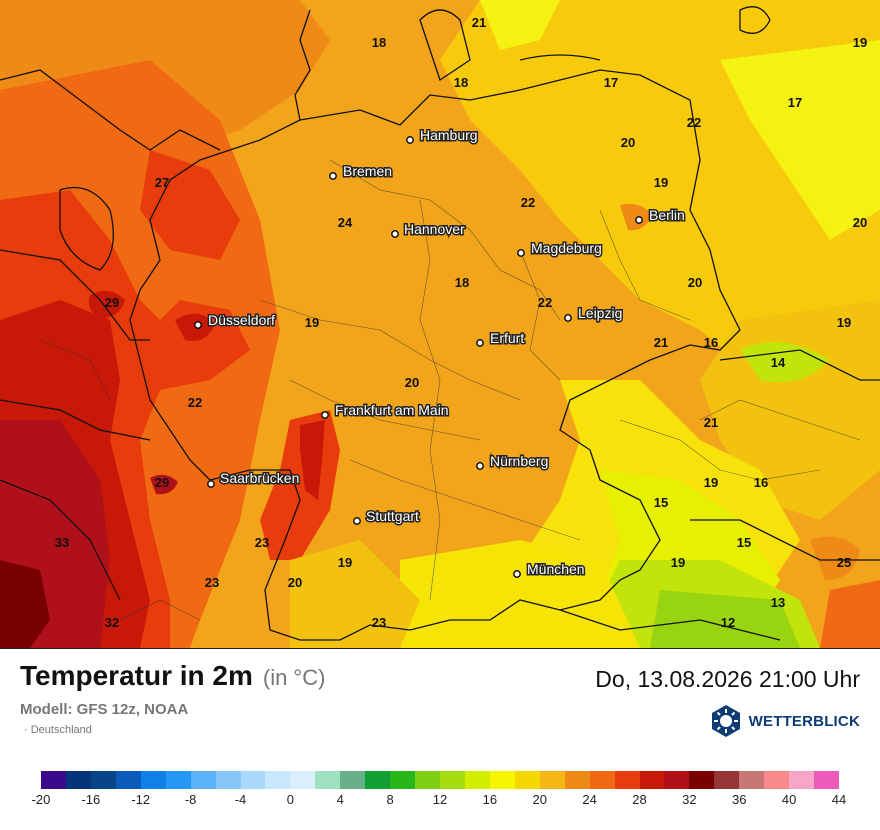 Image resolution: width=880 pixels, height=830 pixels. Describe the element at coordinates (789, 799) in the screenshot. I see `color-scale-tick-label: 40` at that location.